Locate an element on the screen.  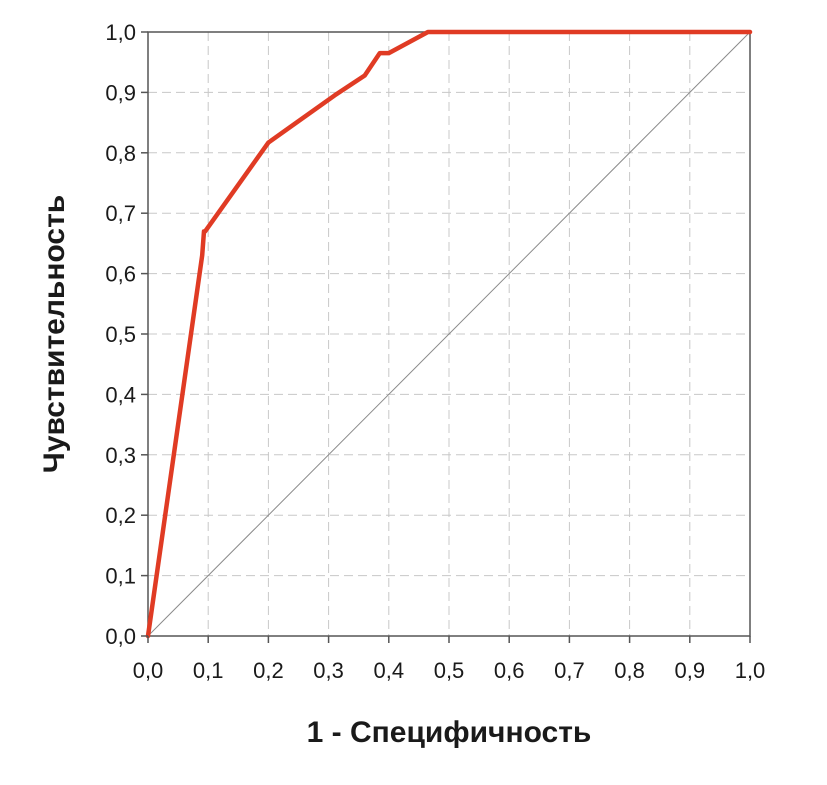
y-tick-label: 1,0 is located at coordinates (120, 32).